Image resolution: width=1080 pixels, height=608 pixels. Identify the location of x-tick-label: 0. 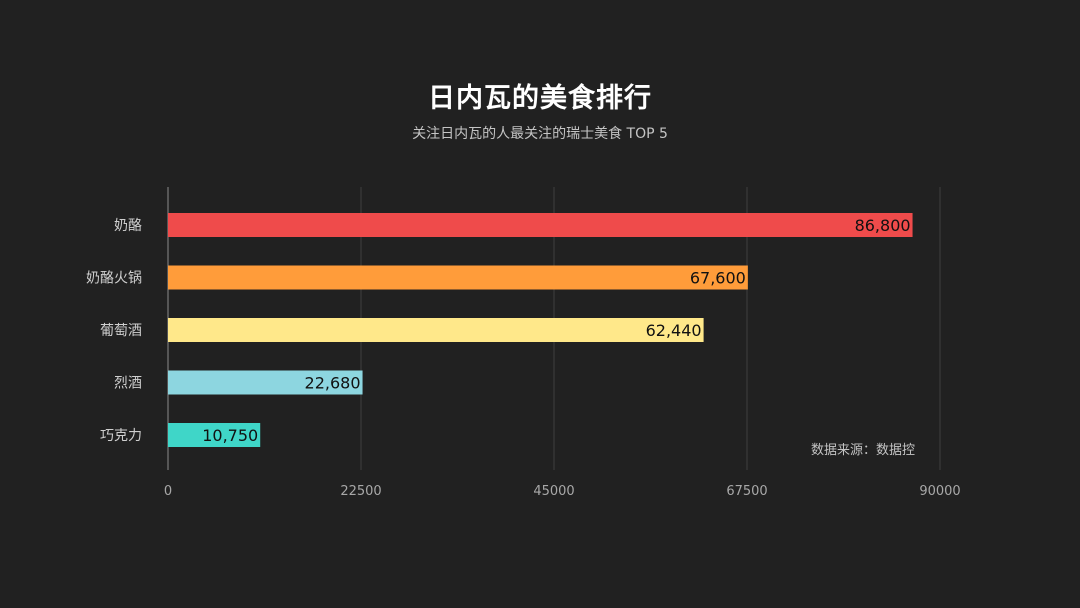
(168, 491).